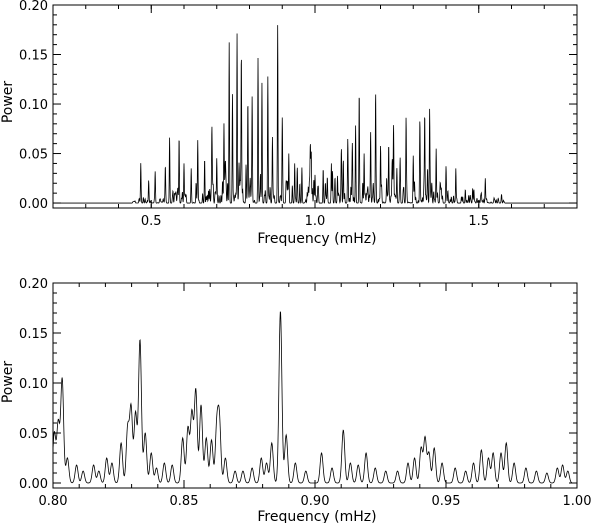 The width and height of the screenshot is (591, 523). Describe the element at coordinates (315, 221) in the screenshot. I see `x-tick-label: 1.0` at that location.